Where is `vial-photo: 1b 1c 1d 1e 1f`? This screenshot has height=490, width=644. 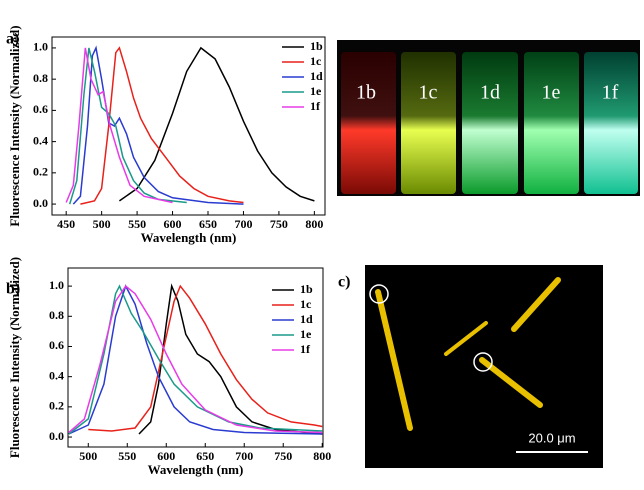 vial-photo: 1b 1c 1d 1e 1f is located at coordinates (488, 118).